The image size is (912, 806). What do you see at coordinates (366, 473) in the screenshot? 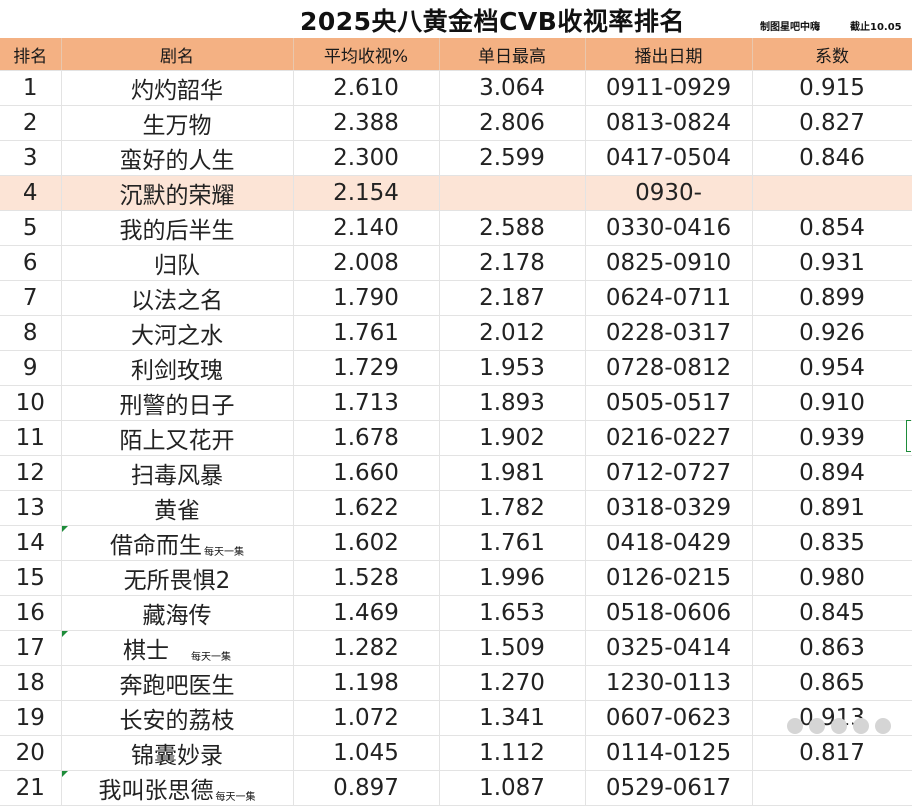
I see `average-cell: 1.660` at bounding box center [366, 473].